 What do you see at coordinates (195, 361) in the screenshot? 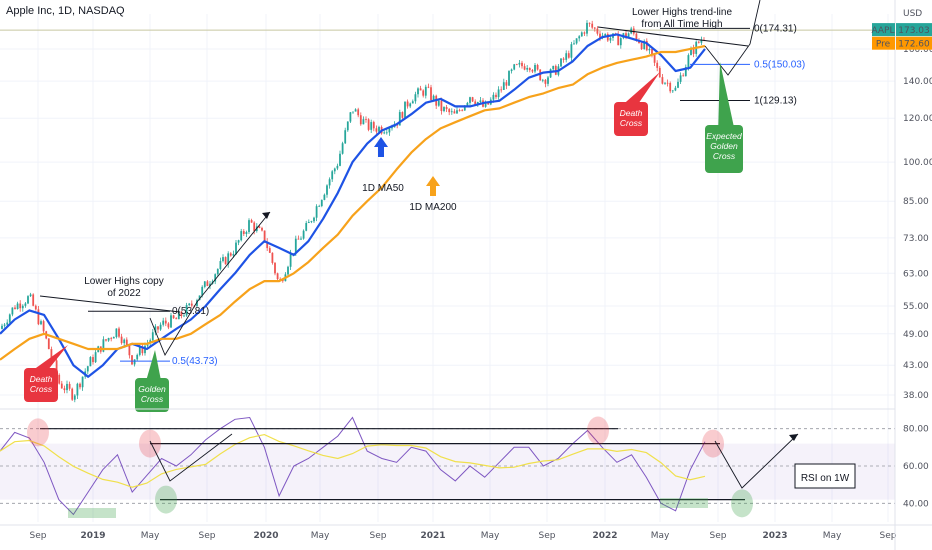
I see `old-fib-05-label: 0.5(43.73)` at bounding box center [195, 361].